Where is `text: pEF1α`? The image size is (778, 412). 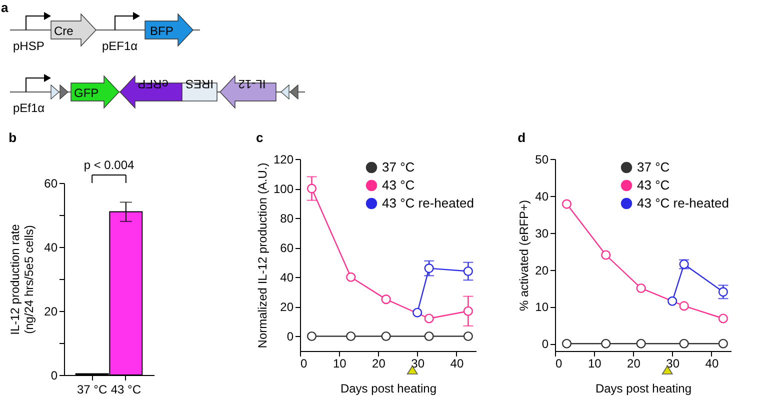 text: pEF1α is located at coordinates (120, 46).